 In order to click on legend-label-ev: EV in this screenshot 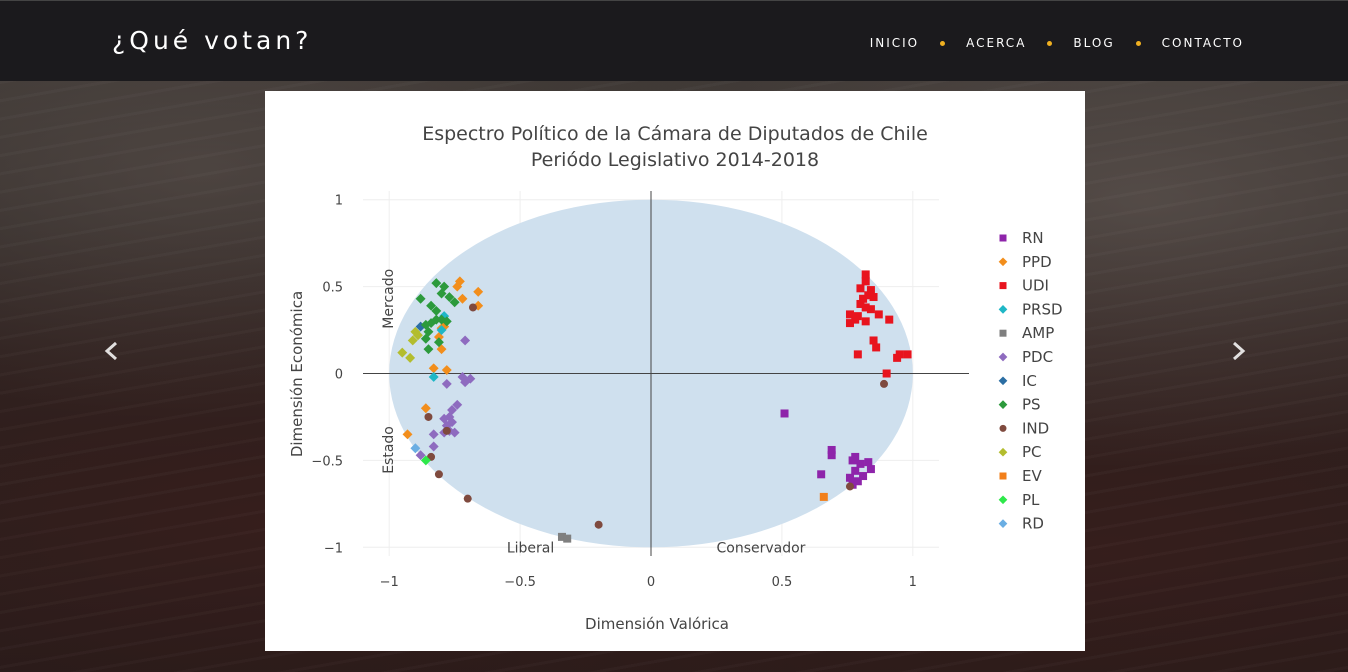, I will do `click(1032, 476)`.